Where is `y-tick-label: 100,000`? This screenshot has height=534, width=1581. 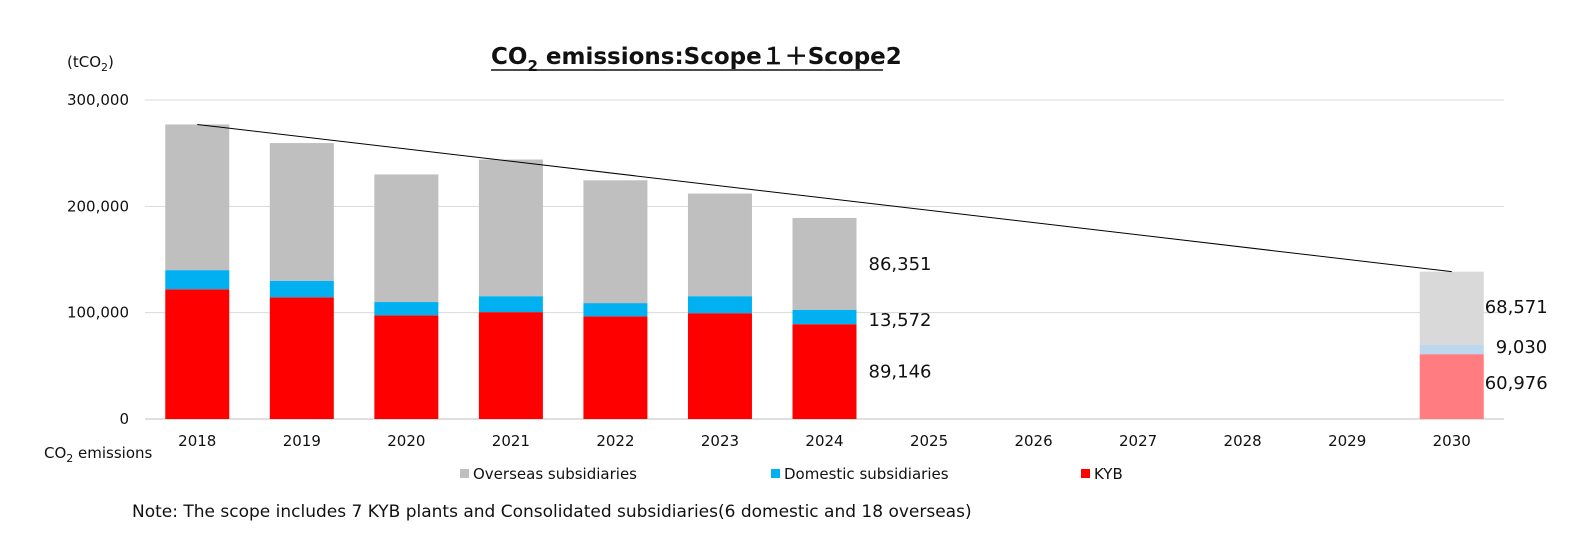 y-tick-label: 100,000 is located at coordinates (98, 313).